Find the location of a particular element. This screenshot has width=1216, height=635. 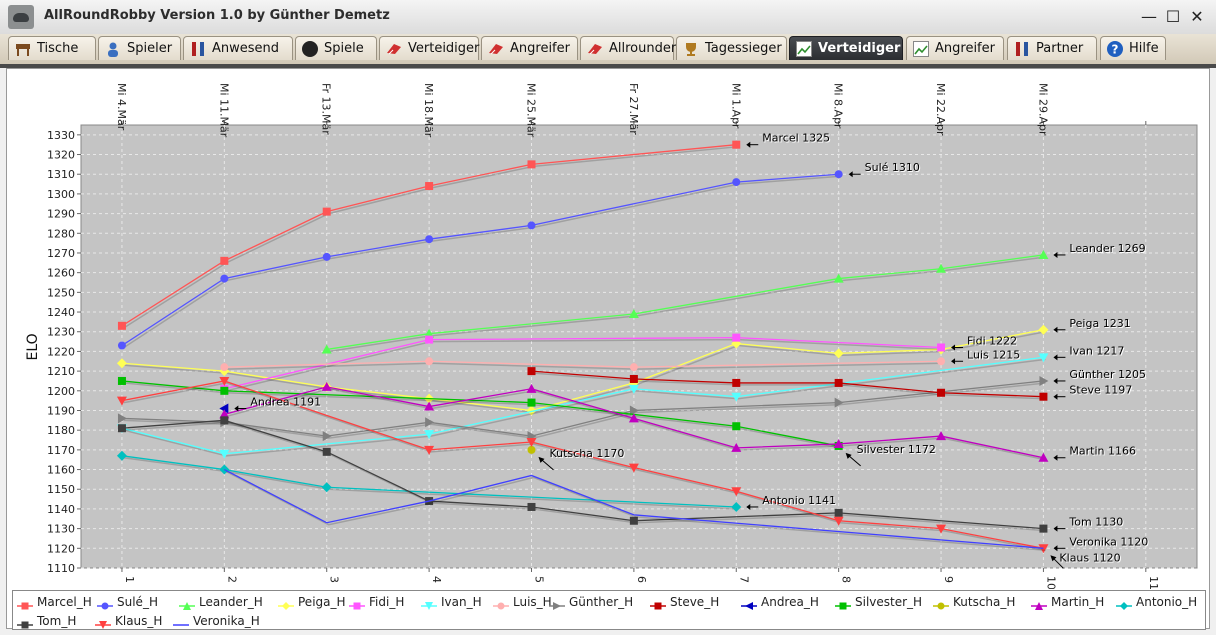

tab-label: Verteidiger is located at coordinates (859, 48).